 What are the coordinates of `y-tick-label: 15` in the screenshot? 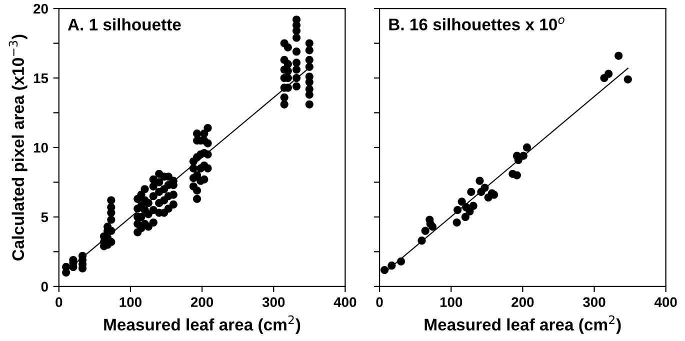 It's located at (41, 78).